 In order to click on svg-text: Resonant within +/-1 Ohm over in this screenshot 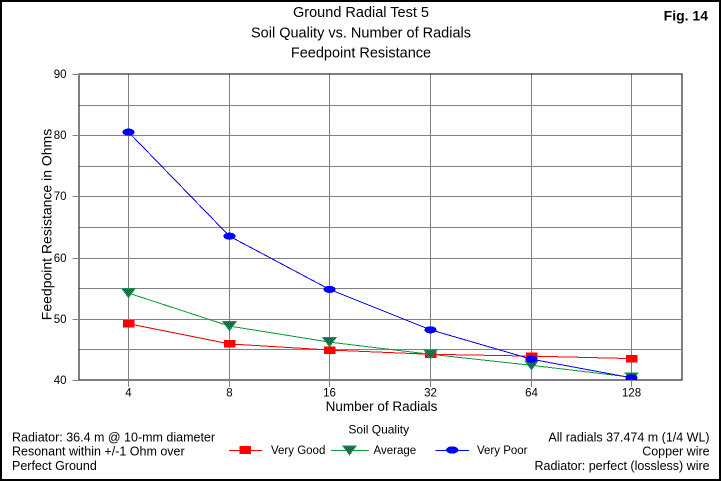, I will do `click(98, 452)`.